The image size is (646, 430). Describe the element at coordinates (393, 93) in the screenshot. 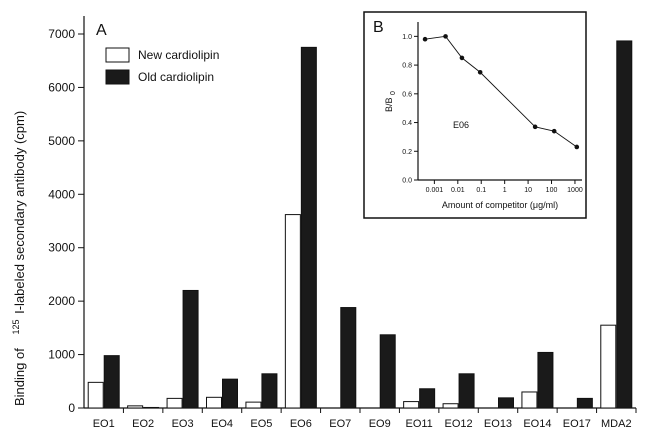

I see `inset-y-axis-label-sub: 0` at that location.